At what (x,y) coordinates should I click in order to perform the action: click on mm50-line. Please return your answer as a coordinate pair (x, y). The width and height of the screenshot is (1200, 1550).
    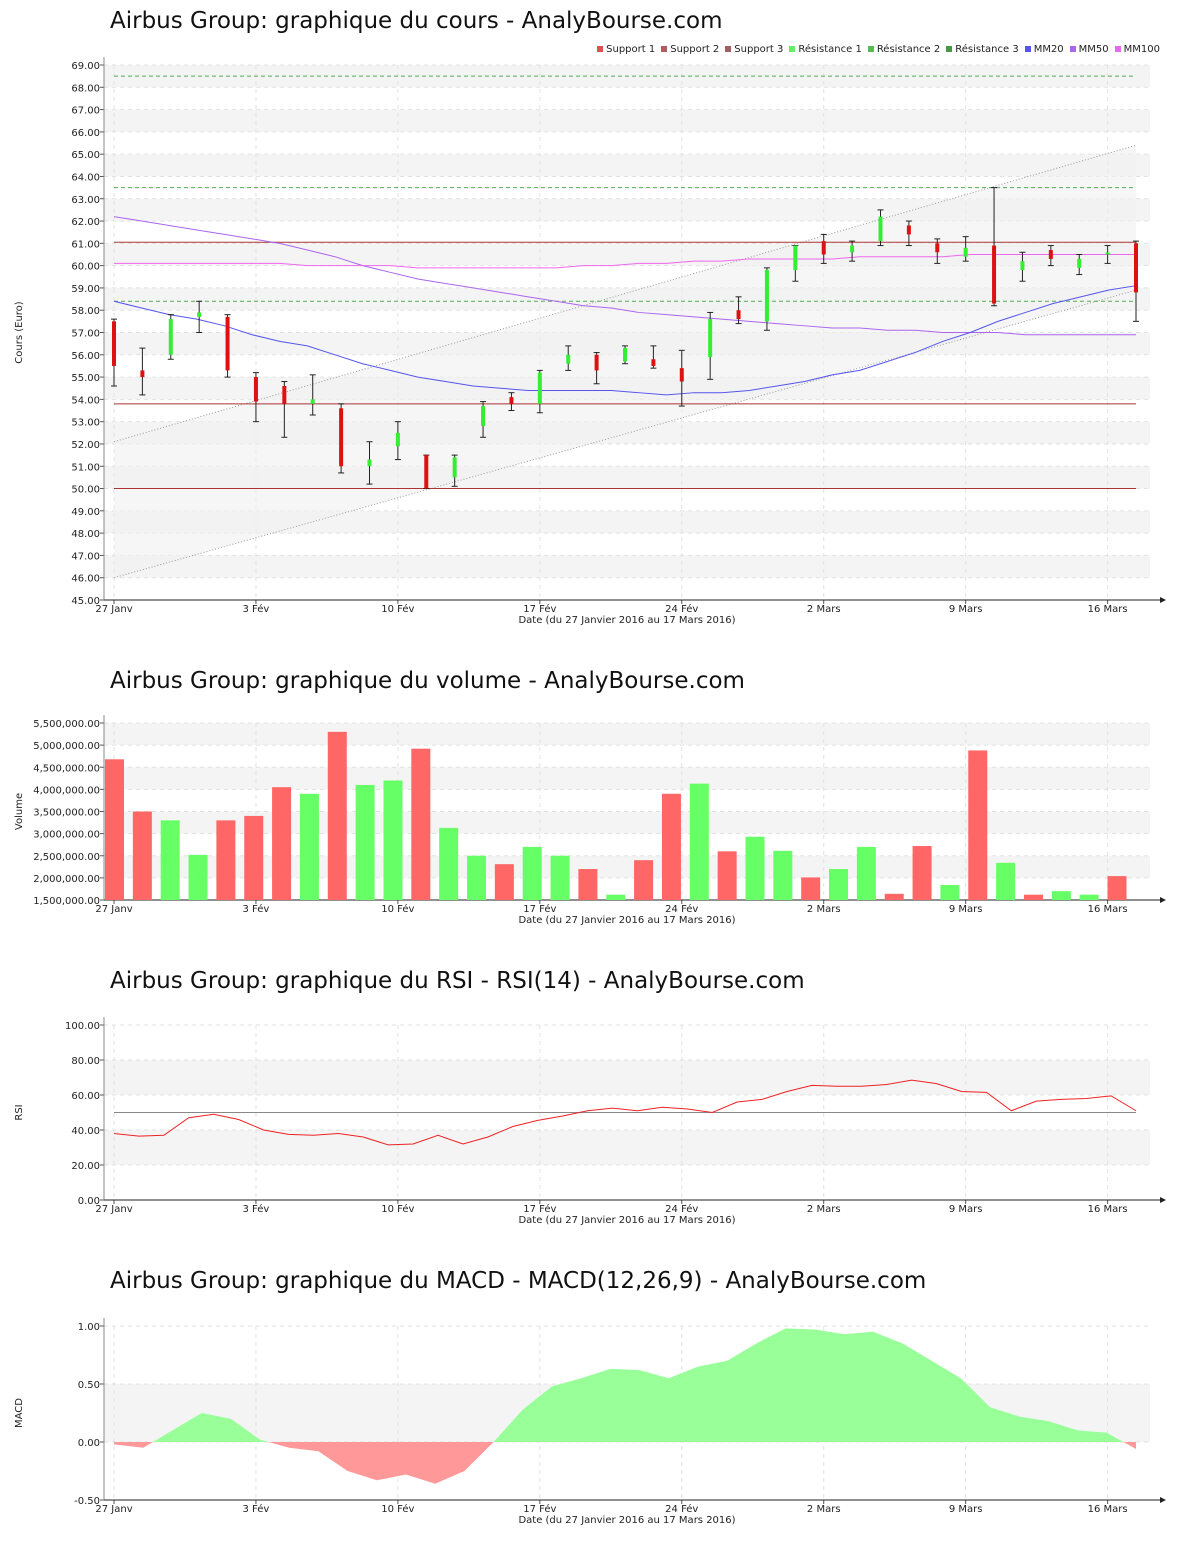
    Looking at the image, I should click on (624, 276).